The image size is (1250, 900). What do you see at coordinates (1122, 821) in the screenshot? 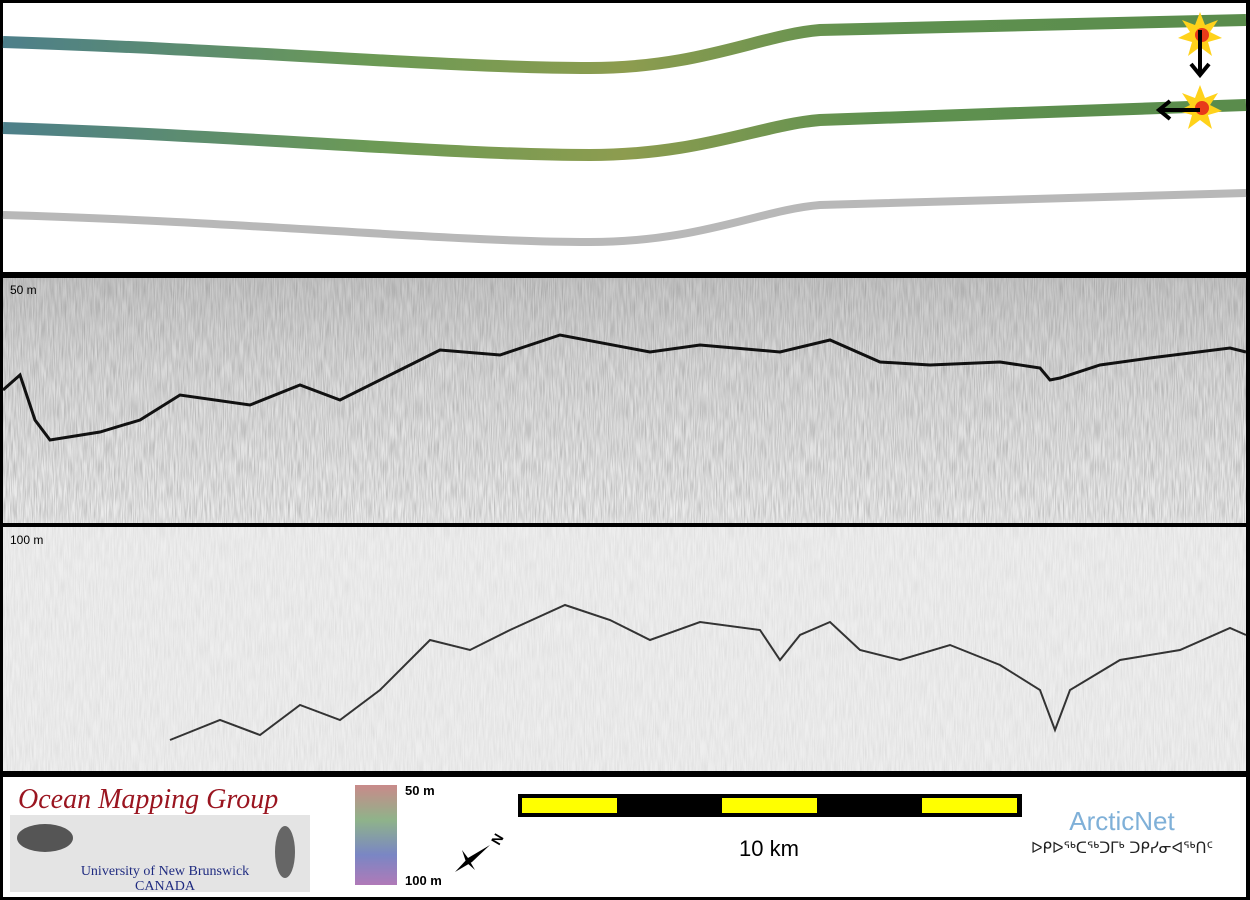
I see `partner-name: ArcticNet` at bounding box center [1122, 821].